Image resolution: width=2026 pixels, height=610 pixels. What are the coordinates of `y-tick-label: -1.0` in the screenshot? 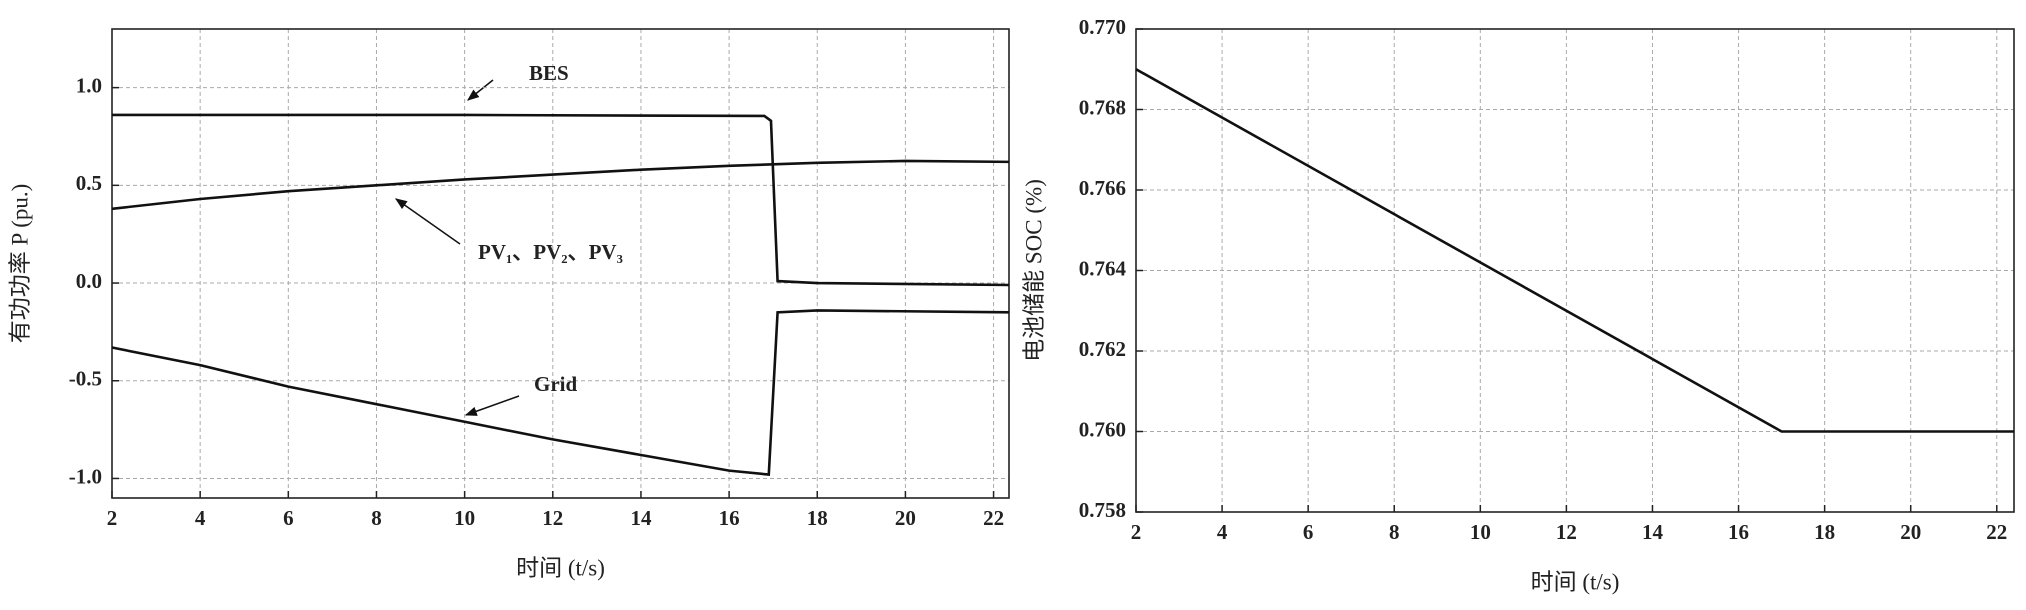 It's located at (85, 476).